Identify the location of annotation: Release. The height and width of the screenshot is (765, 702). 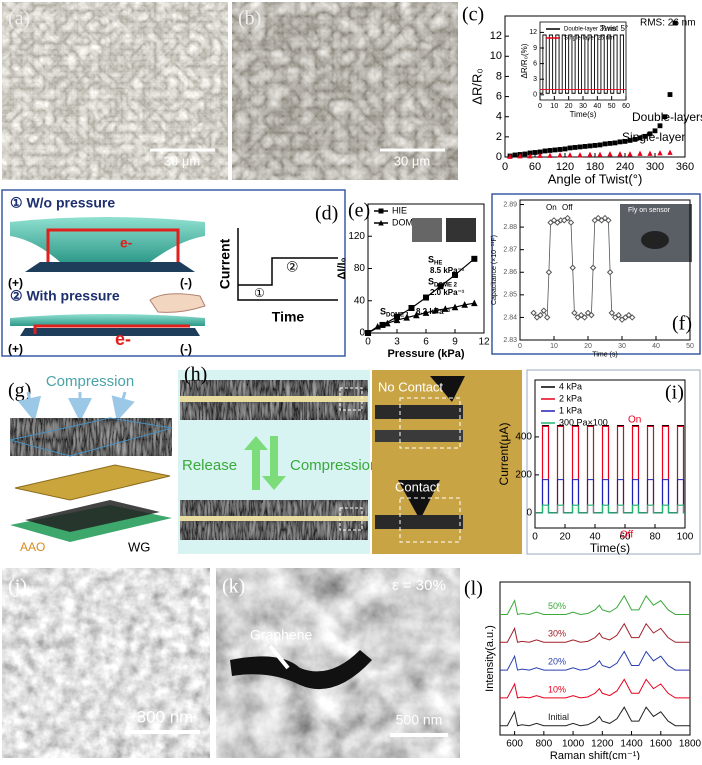
(209, 465).